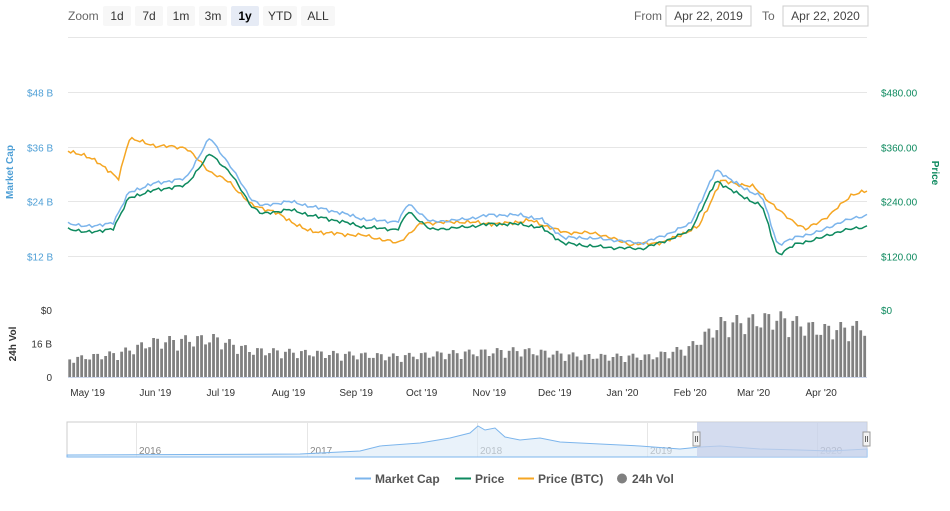 The width and height of the screenshot is (950, 511). Describe the element at coordinates (899, 94) in the screenshot. I see `price-tick-label: $480.00` at that location.